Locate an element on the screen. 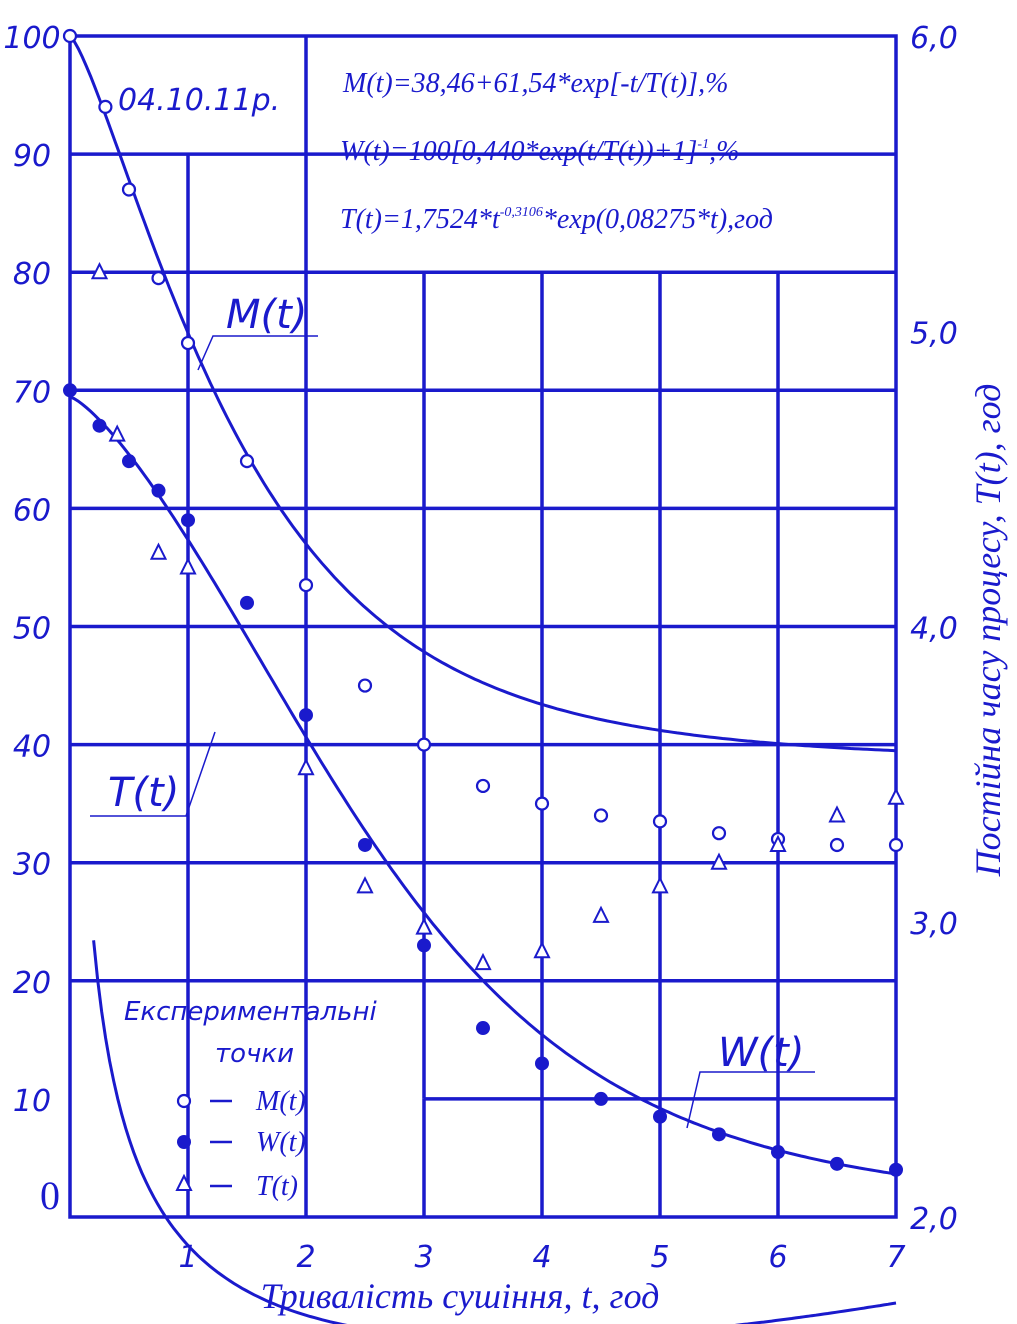 Image resolution: width=1017 pixels, height=1324 pixels. curve-label-t: T(t) is located at coordinates (143, 793).